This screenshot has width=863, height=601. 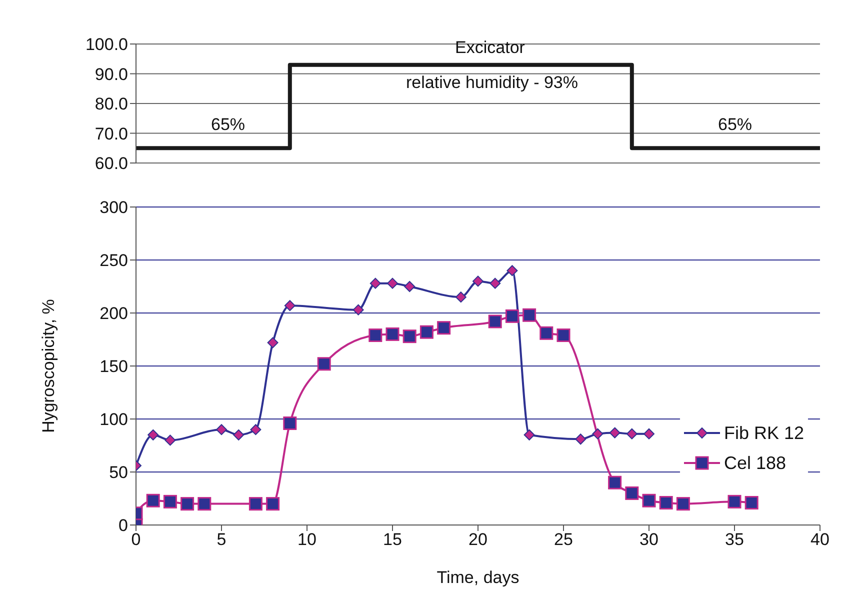 I want to click on legend-label: Fib RK 12, so click(x=764, y=433).